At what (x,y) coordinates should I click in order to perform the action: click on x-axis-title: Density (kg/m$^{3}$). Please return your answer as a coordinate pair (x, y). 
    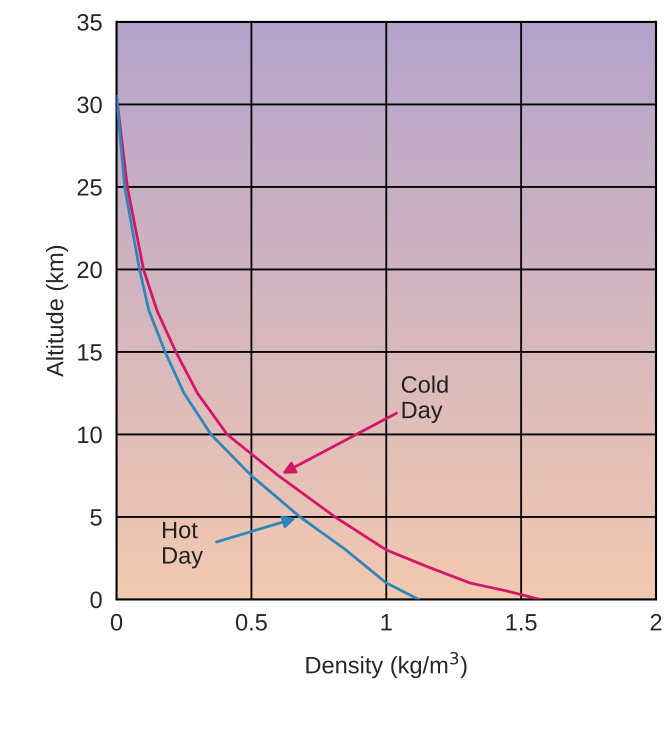
    Looking at the image, I should click on (386, 665).